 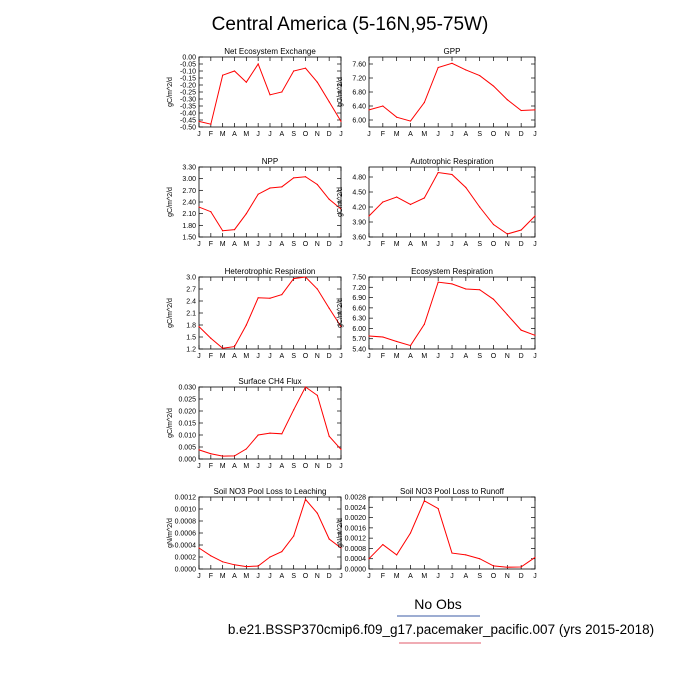 What do you see at coordinates (359, 319) in the screenshot?
I see `y-tick-label: 6.30` at bounding box center [359, 319].